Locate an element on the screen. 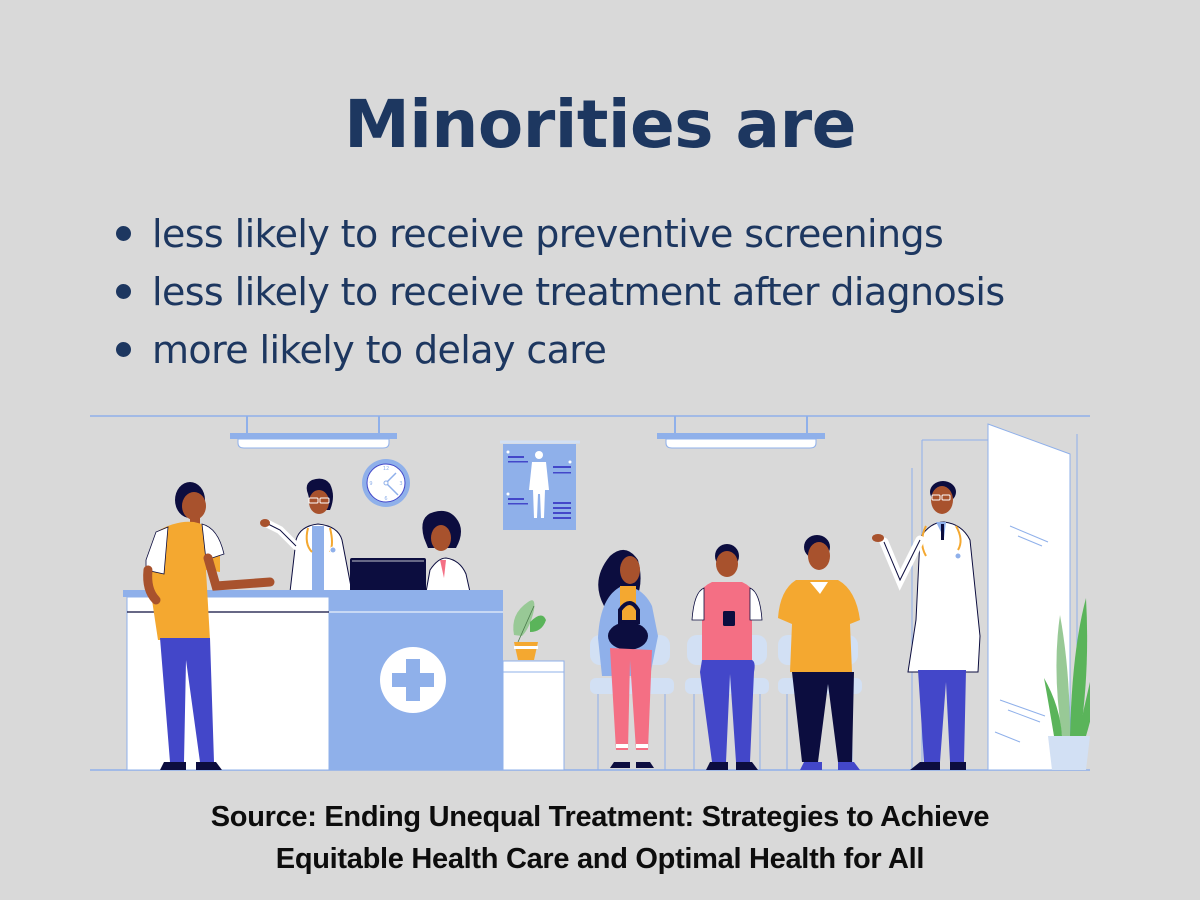  tall-plant-icon is located at coordinates (1072, 684).